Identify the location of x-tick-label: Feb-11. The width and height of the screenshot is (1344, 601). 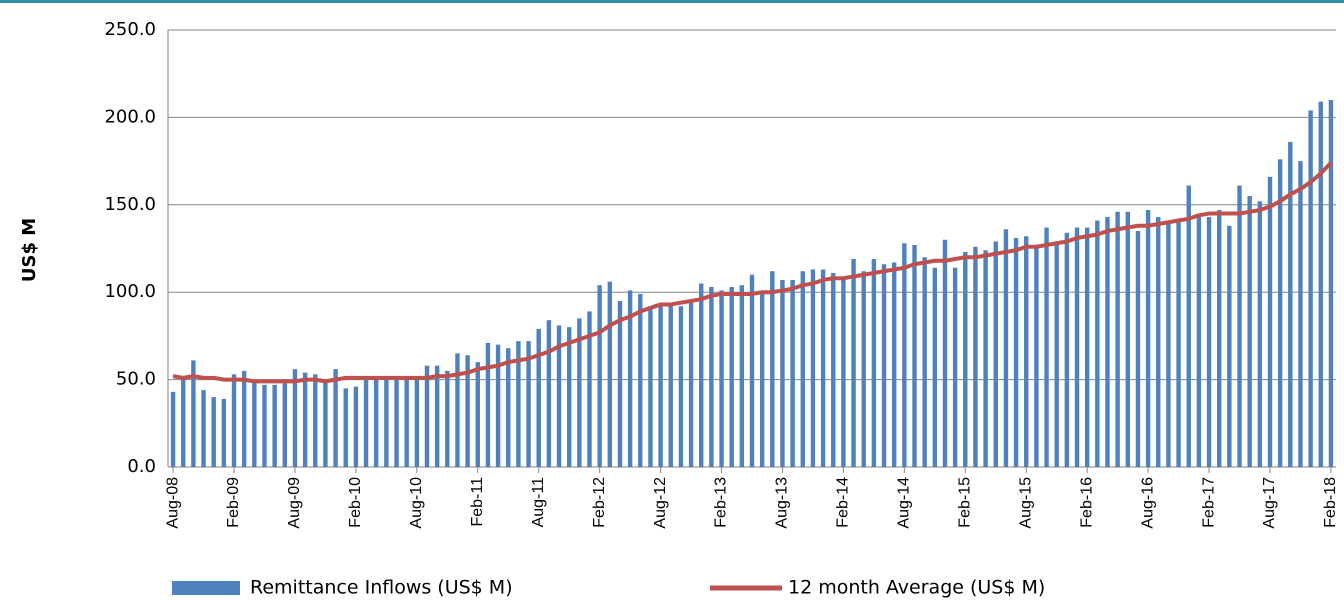
(477, 502).